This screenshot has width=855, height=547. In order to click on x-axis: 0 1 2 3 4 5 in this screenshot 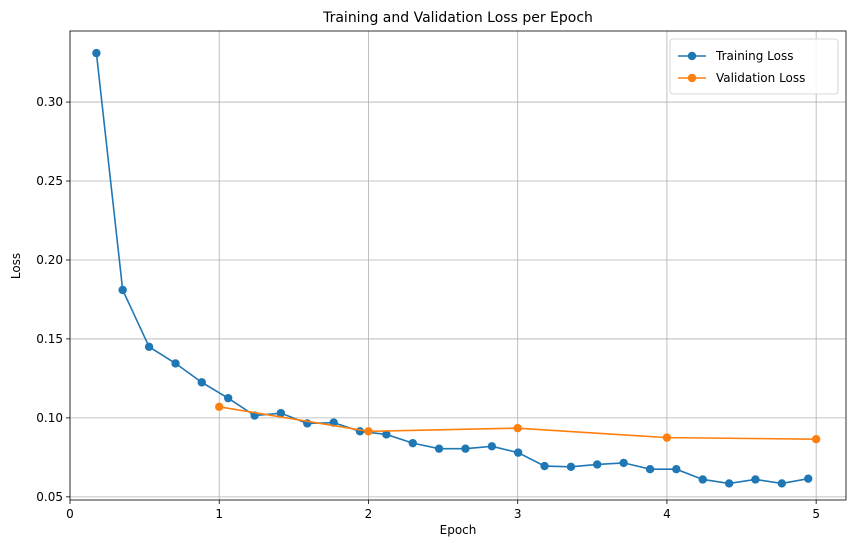, I will do `click(443, 510)`.